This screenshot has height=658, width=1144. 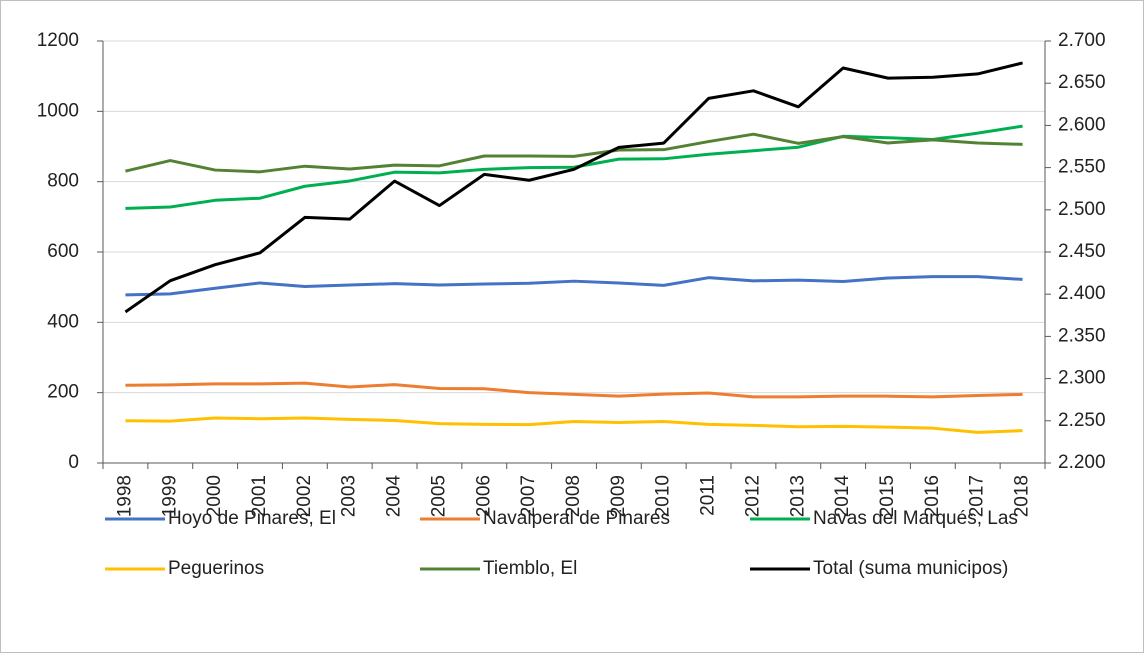 I want to click on legend-label: Peguerinos, so click(x=216, y=568).